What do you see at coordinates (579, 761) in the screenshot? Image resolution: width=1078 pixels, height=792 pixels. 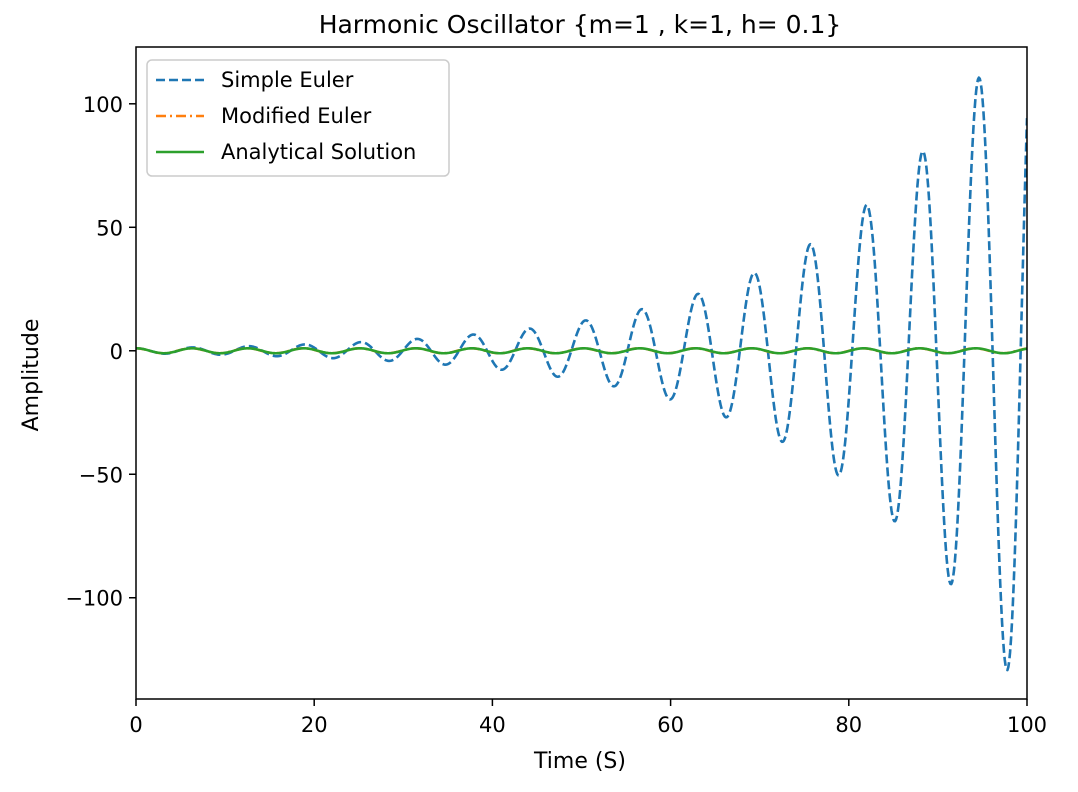 I see `x-axis-label: Time (S)` at bounding box center [579, 761].